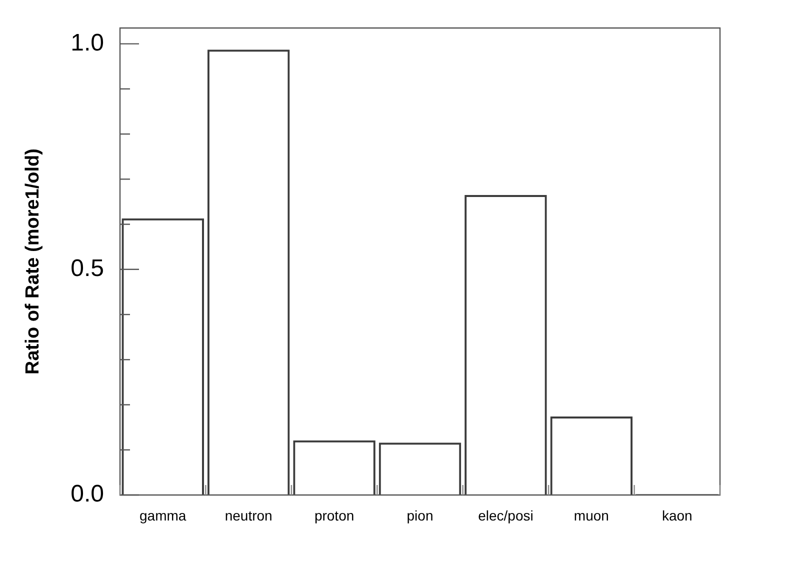 The image size is (800, 583). What do you see at coordinates (33, 261) in the screenshot?
I see `y-axis-title: Ratio of Rate (more1/old)` at bounding box center [33, 261].